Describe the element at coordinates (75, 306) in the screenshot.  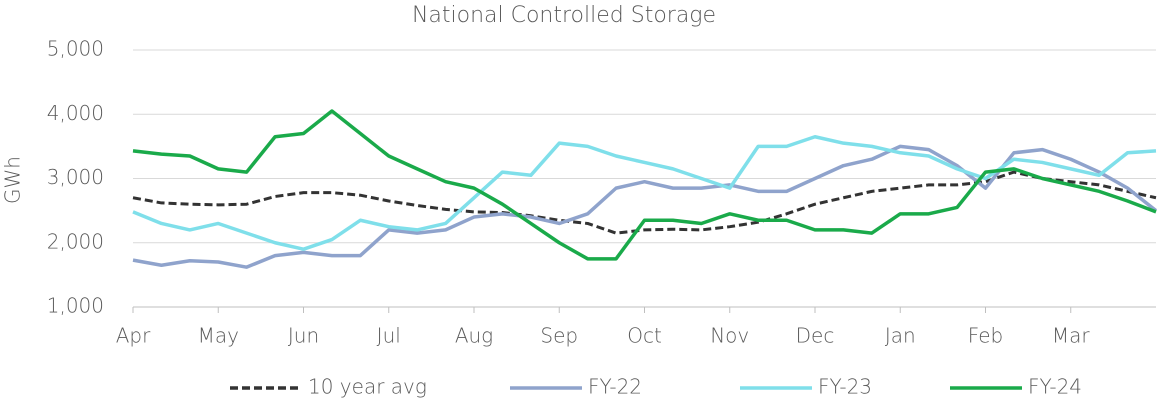
I see `y-tick-label: 1,000` at that location.